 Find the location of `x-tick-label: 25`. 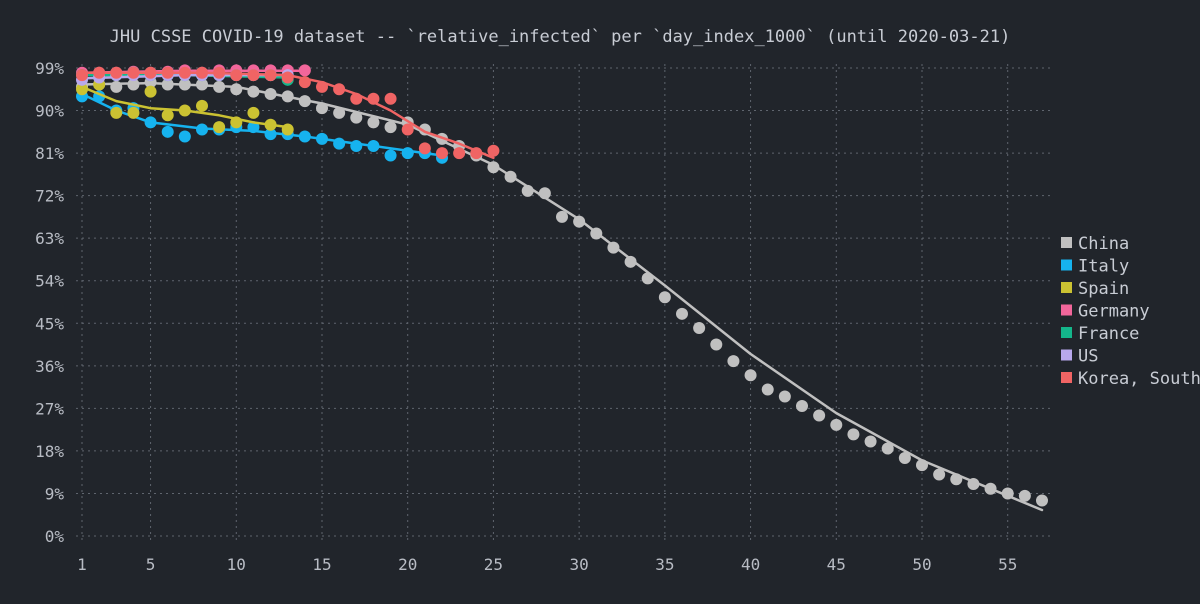

x-tick-label: 25 is located at coordinates (493, 564).